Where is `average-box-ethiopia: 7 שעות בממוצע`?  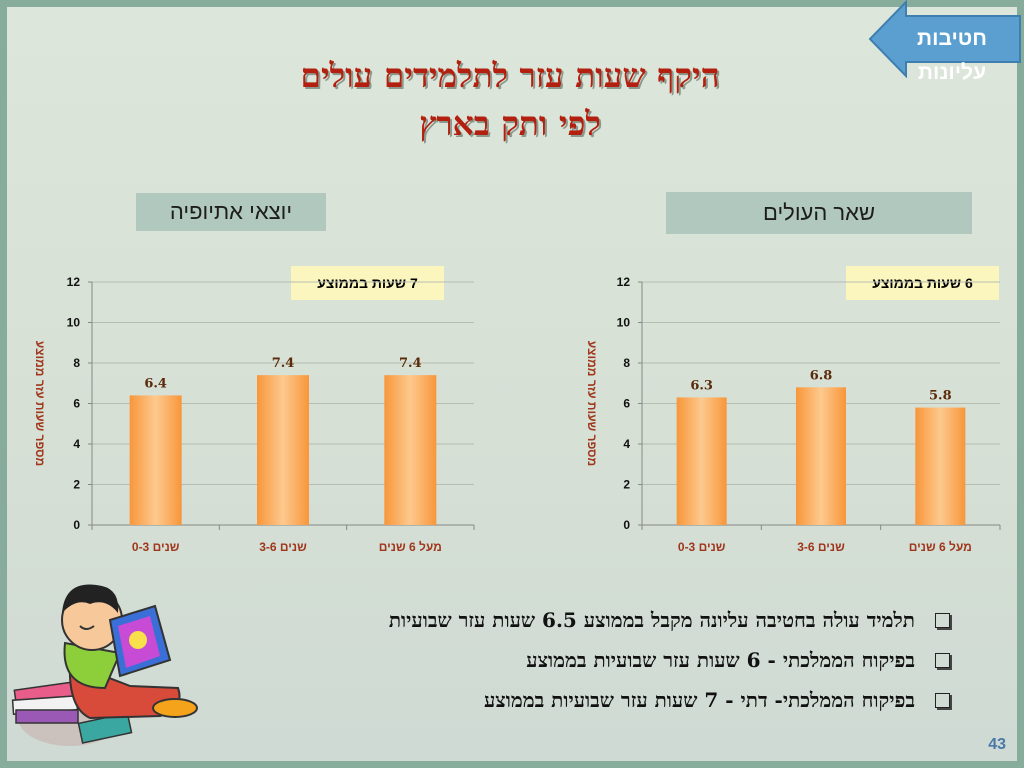 average-box-ethiopia: 7 שעות בממוצע is located at coordinates (367, 283).